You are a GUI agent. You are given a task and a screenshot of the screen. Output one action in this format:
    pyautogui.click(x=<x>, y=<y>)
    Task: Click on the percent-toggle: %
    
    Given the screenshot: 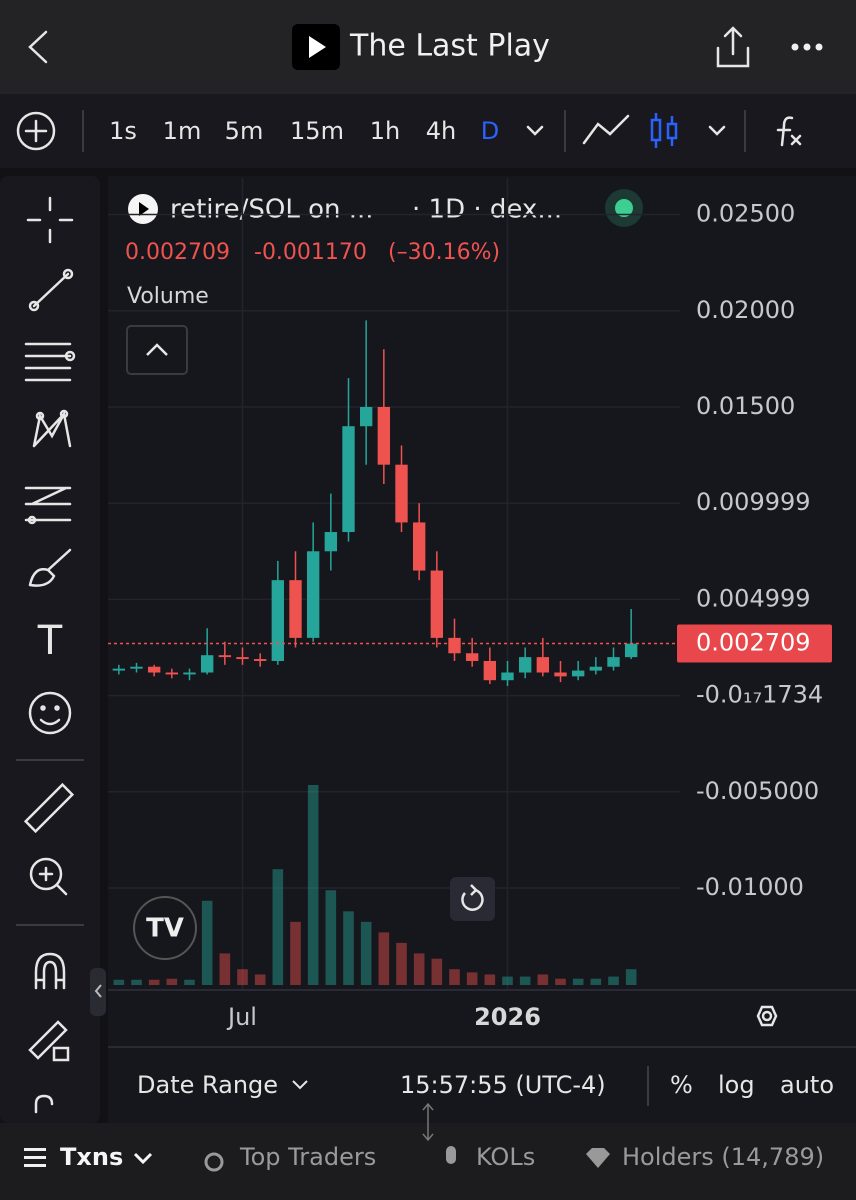 What is the action you would take?
    pyautogui.click(x=681, y=1085)
    